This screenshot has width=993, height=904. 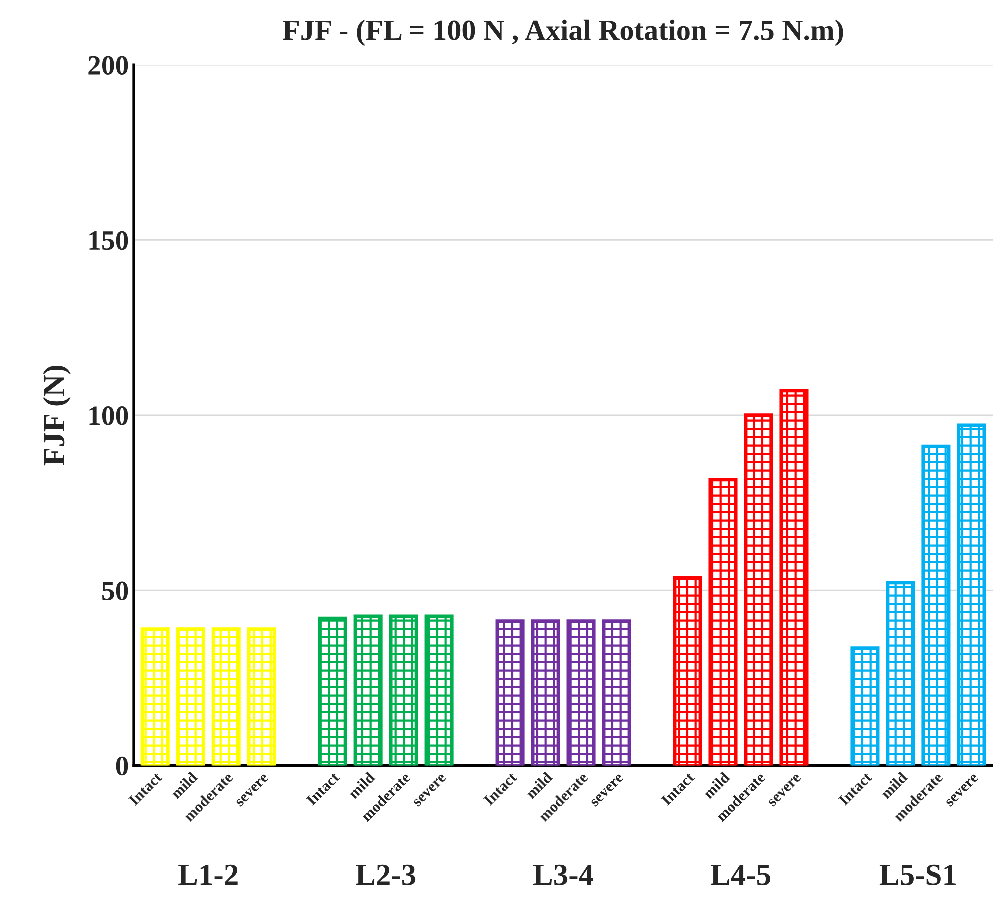 What do you see at coordinates (115, 591) in the screenshot?
I see `y-tick-label: 50` at bounding box center [115, 591].